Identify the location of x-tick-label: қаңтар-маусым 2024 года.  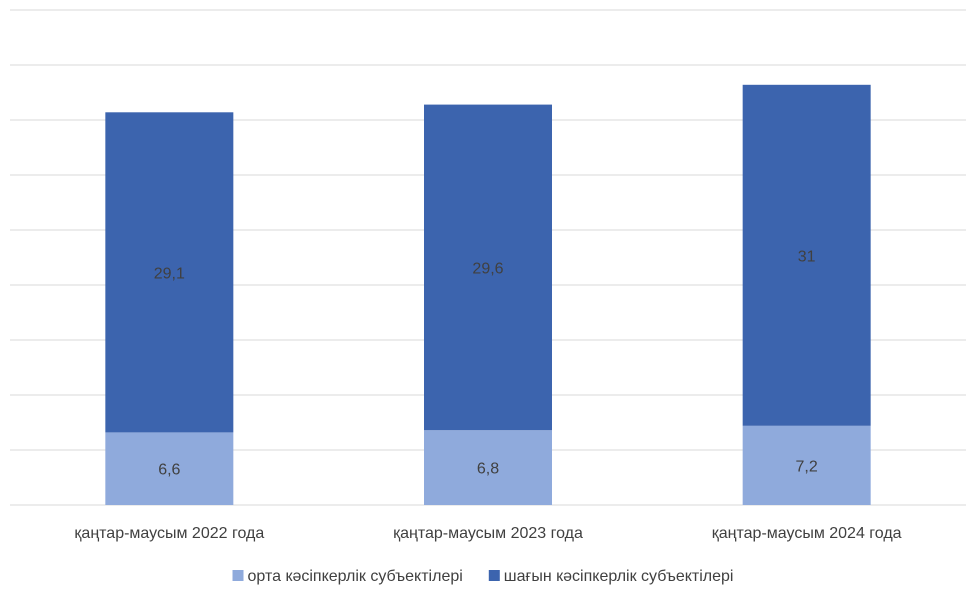
(807, 533).